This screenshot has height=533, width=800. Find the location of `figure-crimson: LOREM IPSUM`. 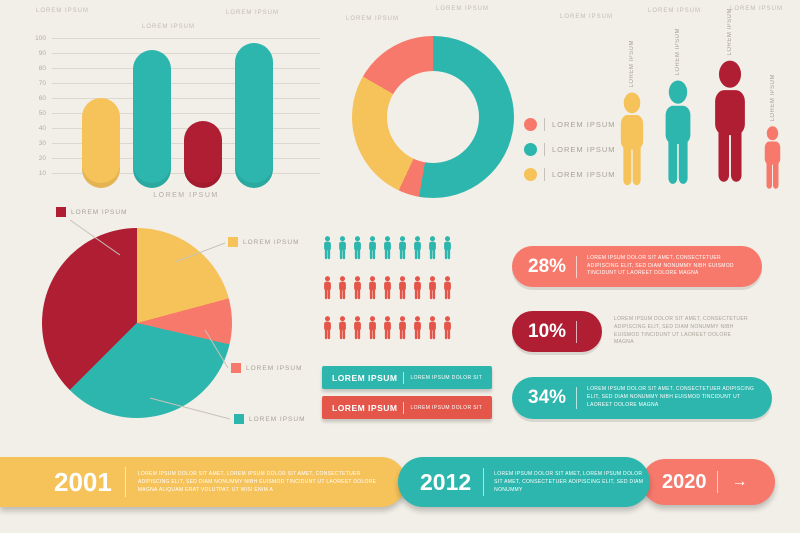

figure-crimson: LOREM IPSUM is located at coordinates (730, 102).